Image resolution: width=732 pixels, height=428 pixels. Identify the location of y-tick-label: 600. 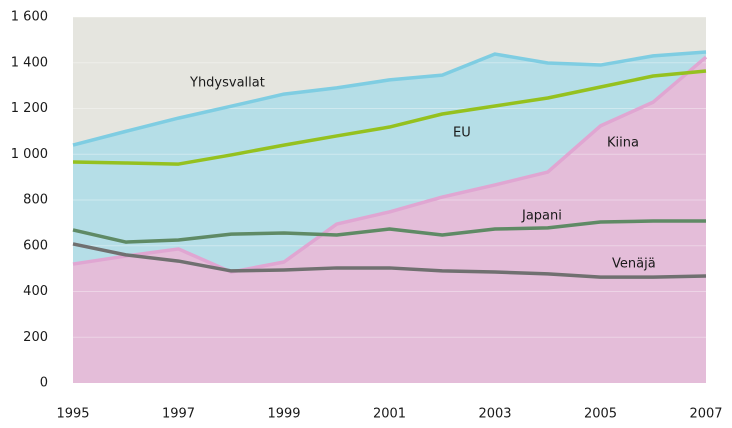
(35, 245).